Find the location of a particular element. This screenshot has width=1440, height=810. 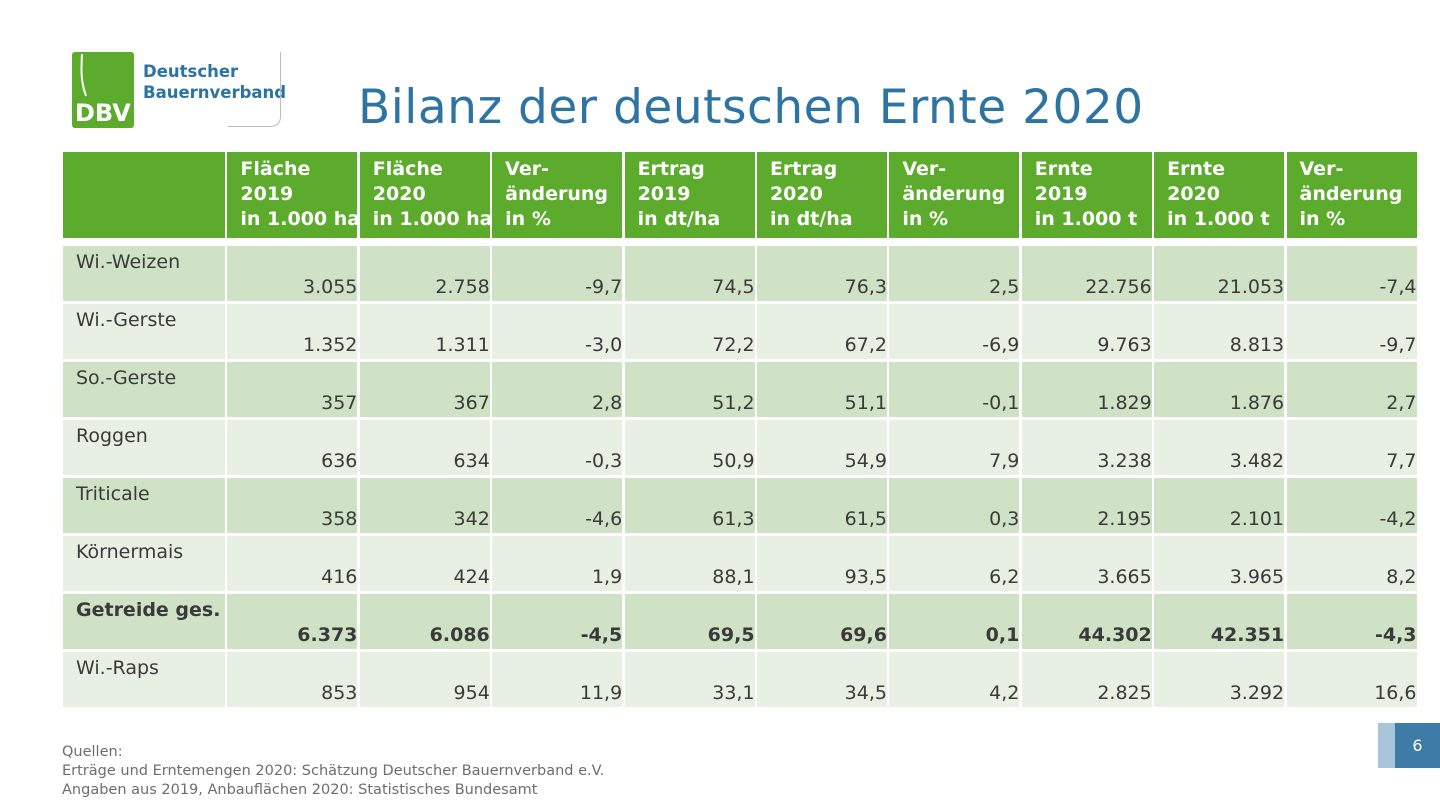

table-cell: 636 is located at coordinates (292, 447).